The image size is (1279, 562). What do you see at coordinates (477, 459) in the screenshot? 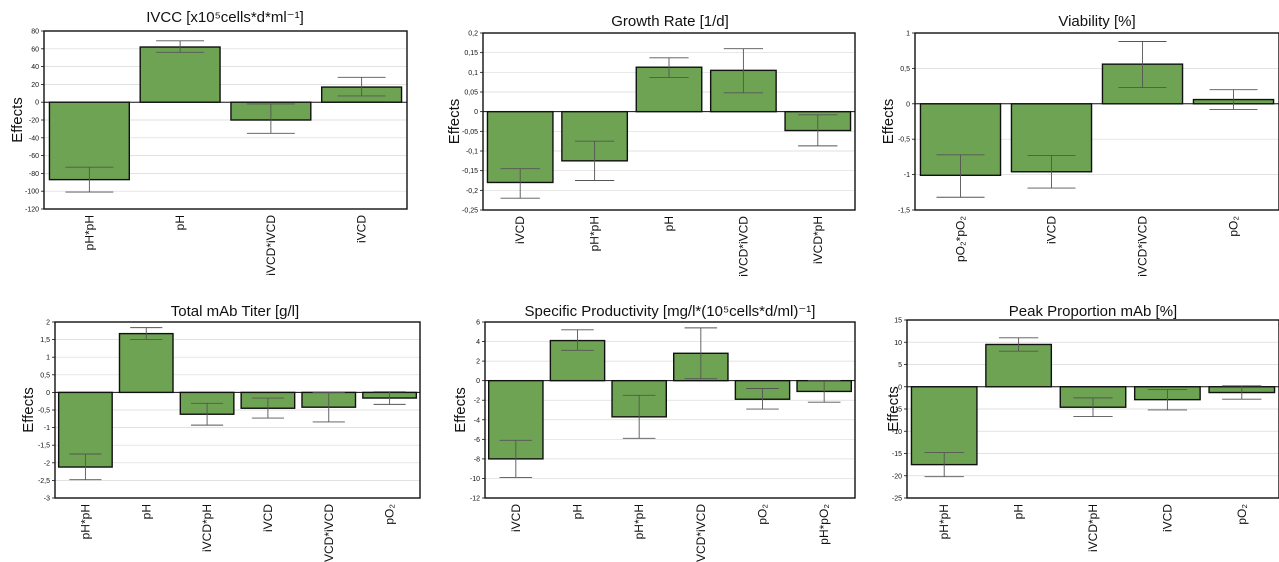
I see `y-tick-label: -8` at bounding box center [477, 459].